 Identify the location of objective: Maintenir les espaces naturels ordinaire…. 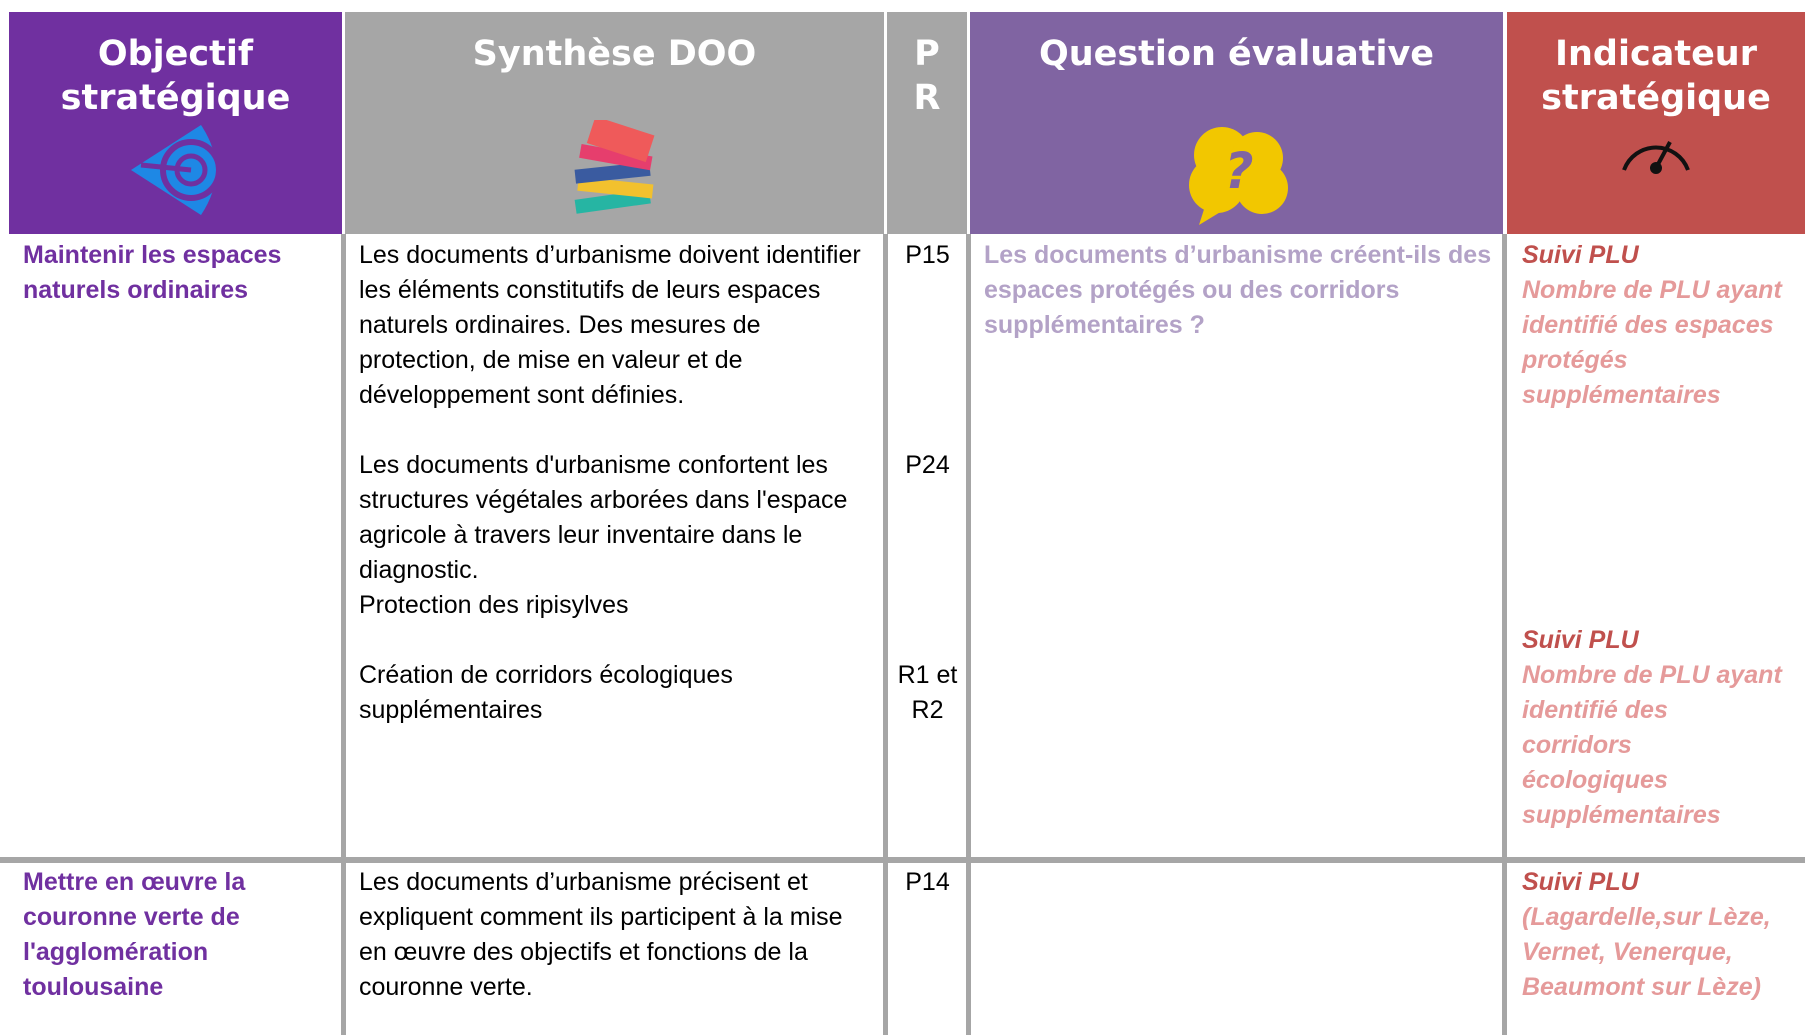
(152, 272).